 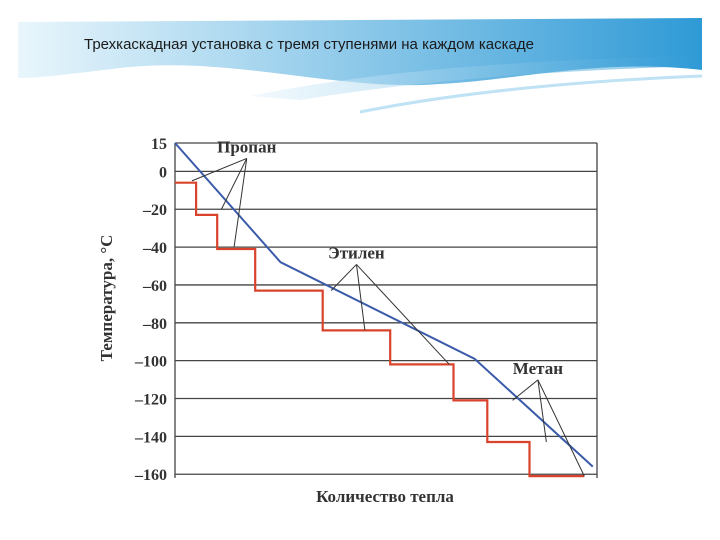 I want to click on y-tick-label: –100, so click(x=150, y=362).